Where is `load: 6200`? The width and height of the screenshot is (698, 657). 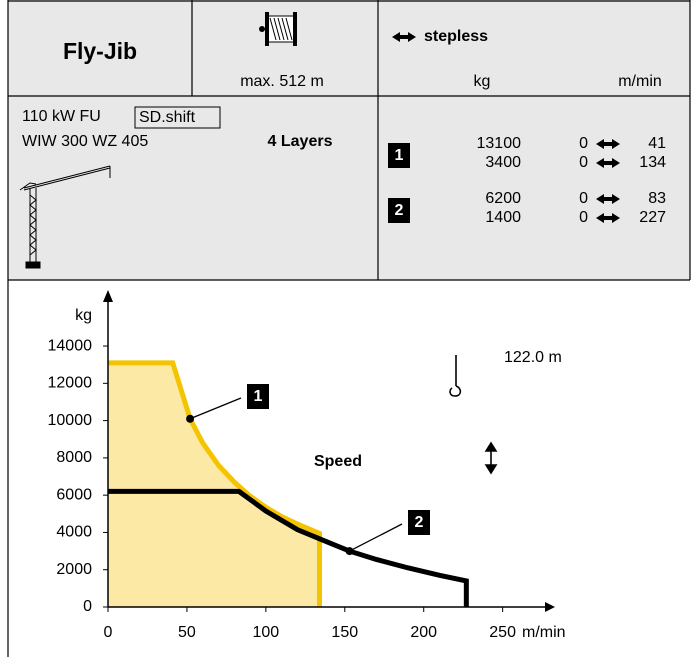
load: 6200 is located at coordinates (503, 198).